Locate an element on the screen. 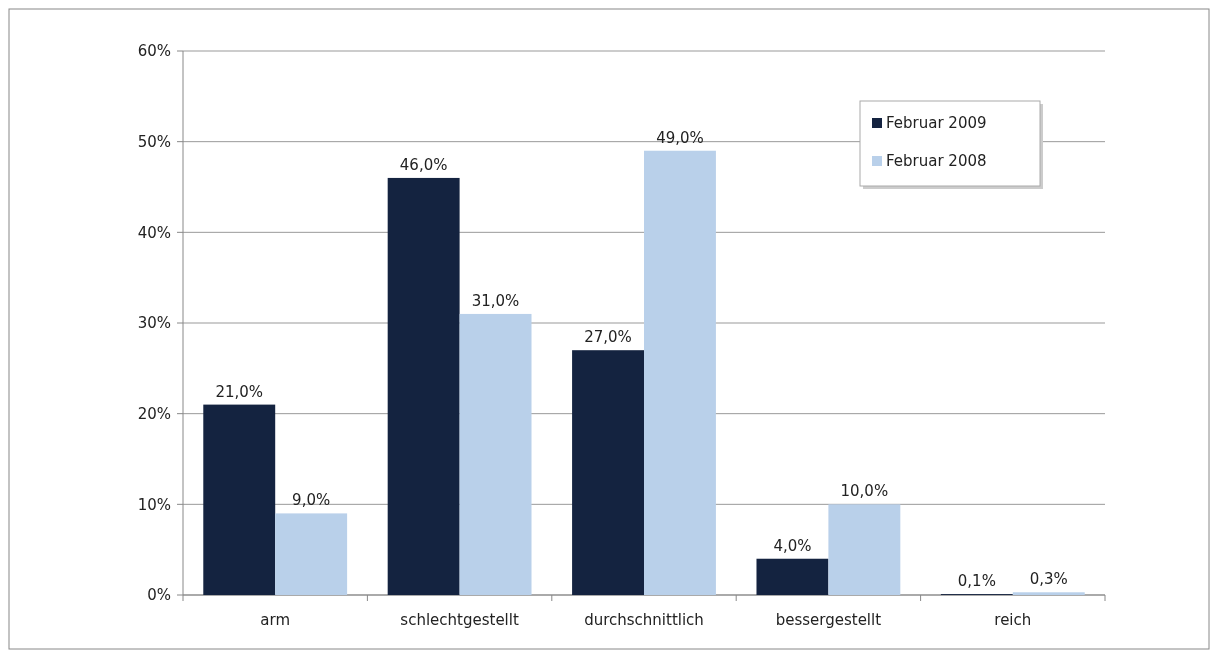  y-tick-label: 10% is located at coordinates (154, 504).